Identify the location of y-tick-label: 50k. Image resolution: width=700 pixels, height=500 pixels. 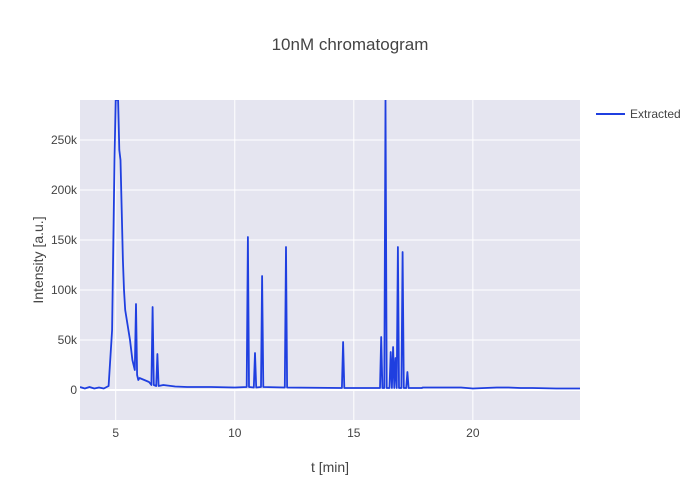
(68, 340).